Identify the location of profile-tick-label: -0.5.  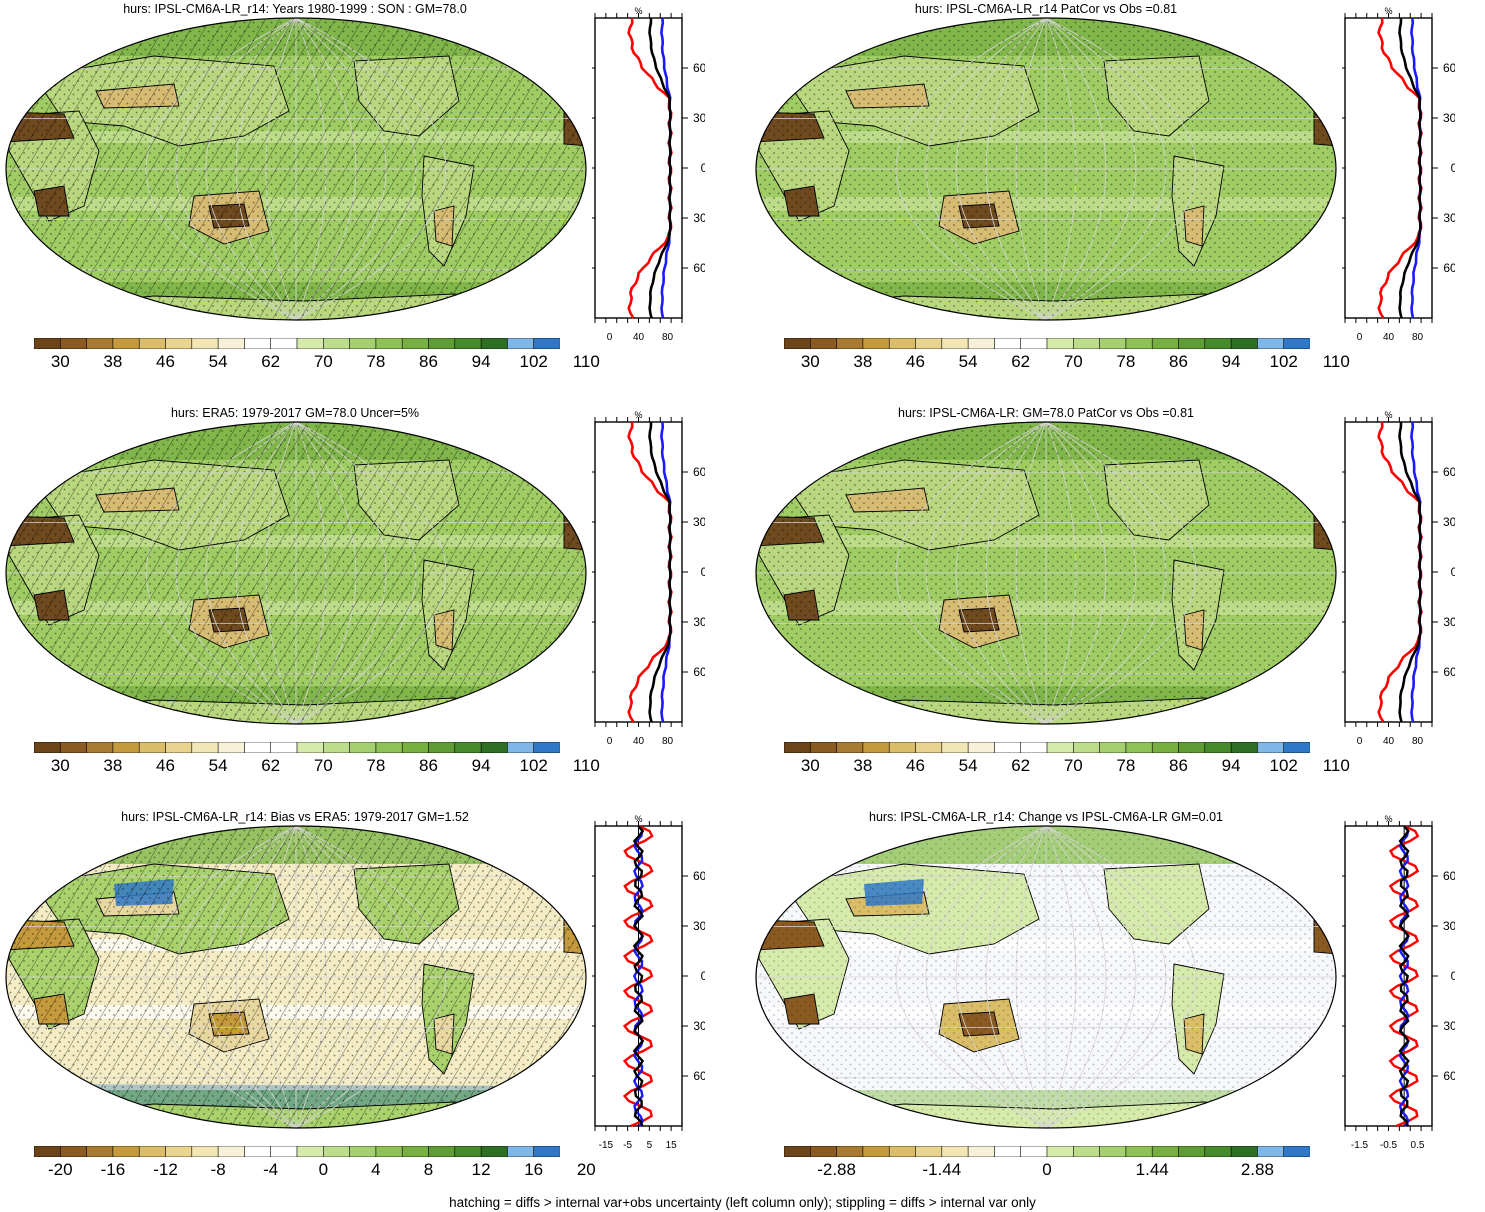
(1389, 1145).